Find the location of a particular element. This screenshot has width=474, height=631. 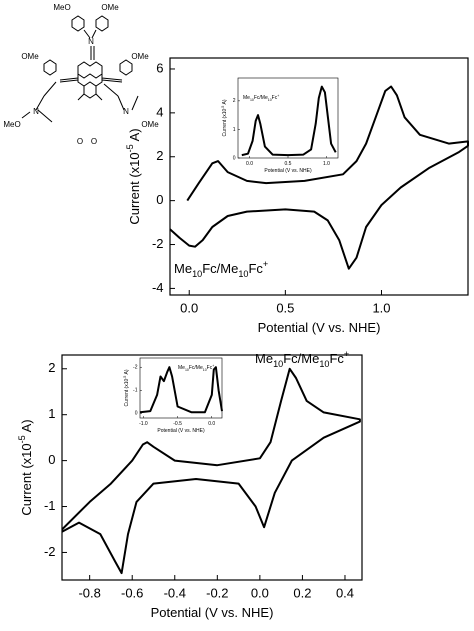

x-tick-label: -0.2 is located at coordinates (217, 593).